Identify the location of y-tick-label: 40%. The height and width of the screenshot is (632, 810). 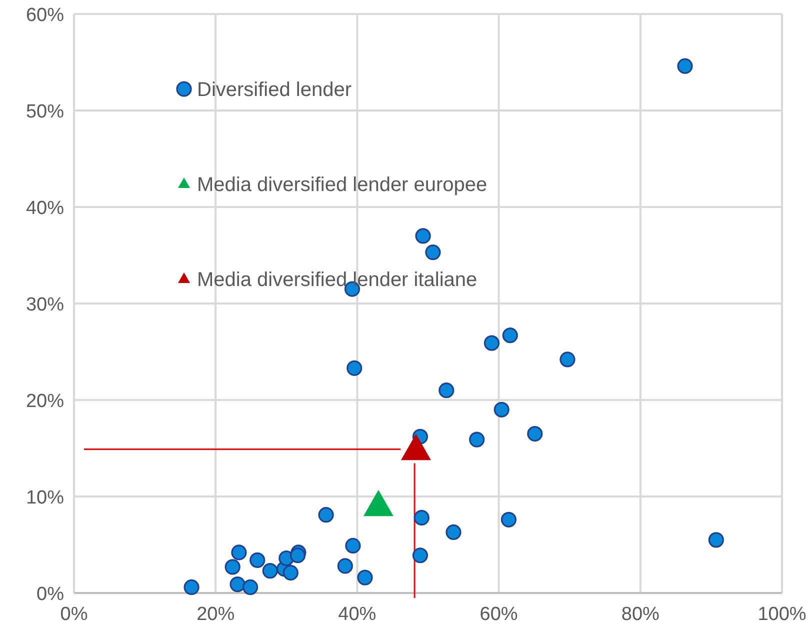
(45, 208).